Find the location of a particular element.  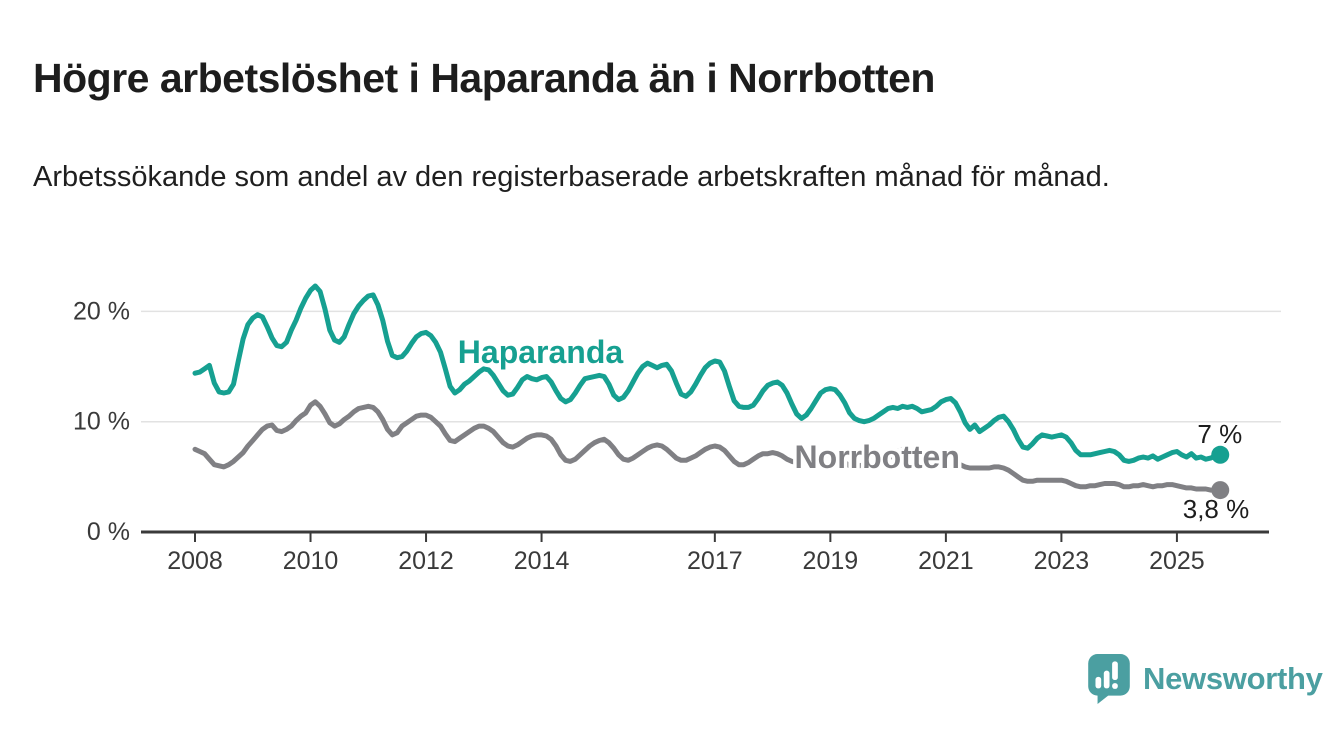

series-label-norrbotten: Norrbotten is located at coordinates (877, 457).